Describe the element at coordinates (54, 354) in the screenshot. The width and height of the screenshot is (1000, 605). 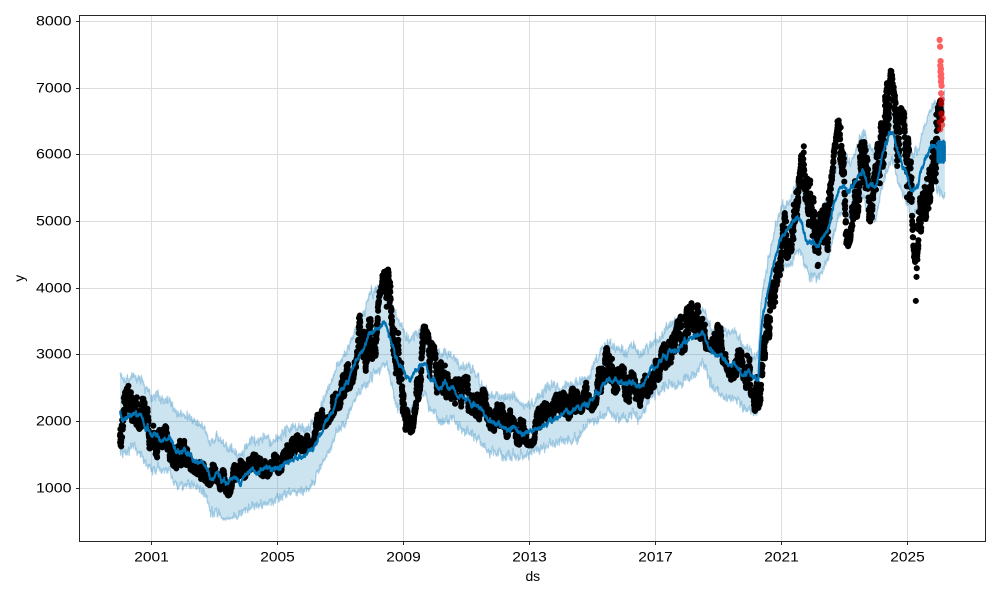
I see `svg-text: 3000` at that location.